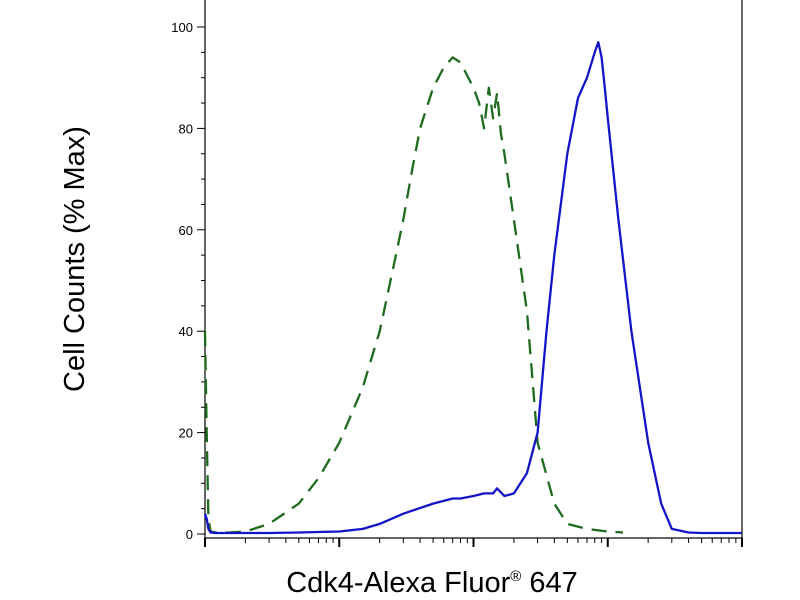  Describe the element at coordinates (189, 534) in the screenshot. I see `y-tick-label: 0` at that location.